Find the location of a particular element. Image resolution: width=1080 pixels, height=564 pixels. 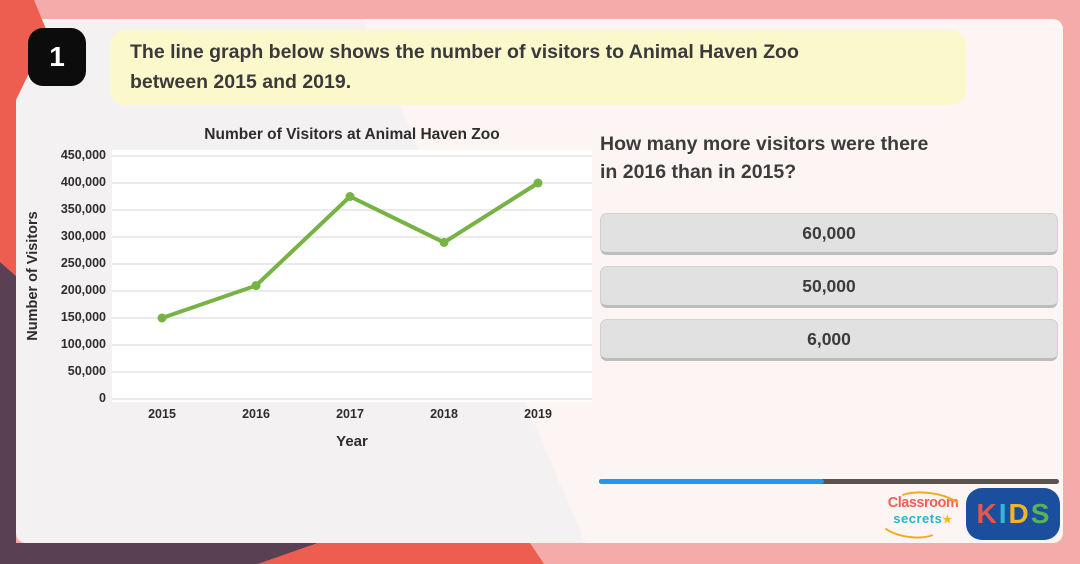

progress-bar is located at coordinates (829, 481).